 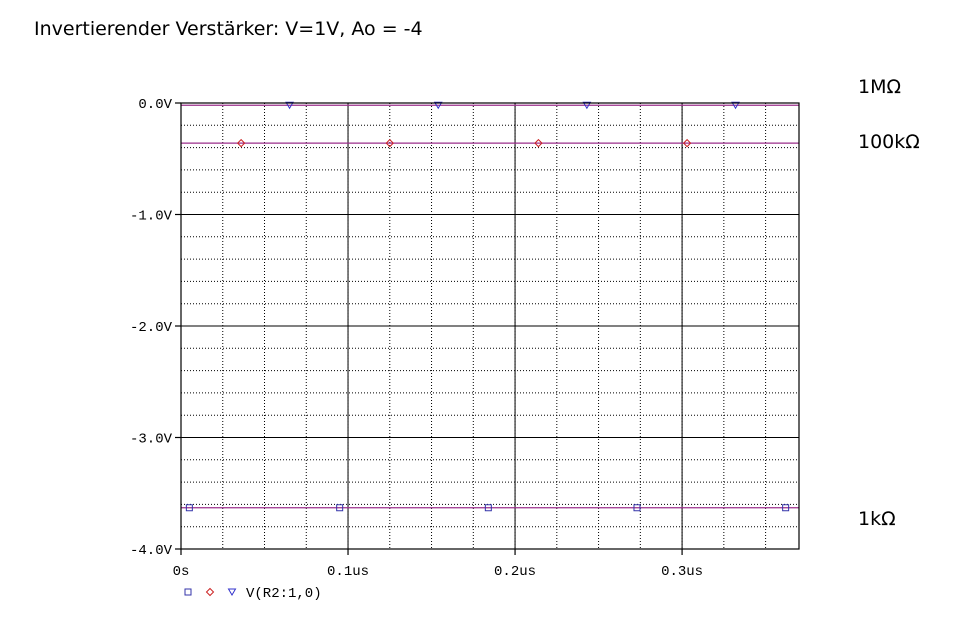 I want to click on legend-marker-triangle-down, so click(x=232, y=592).